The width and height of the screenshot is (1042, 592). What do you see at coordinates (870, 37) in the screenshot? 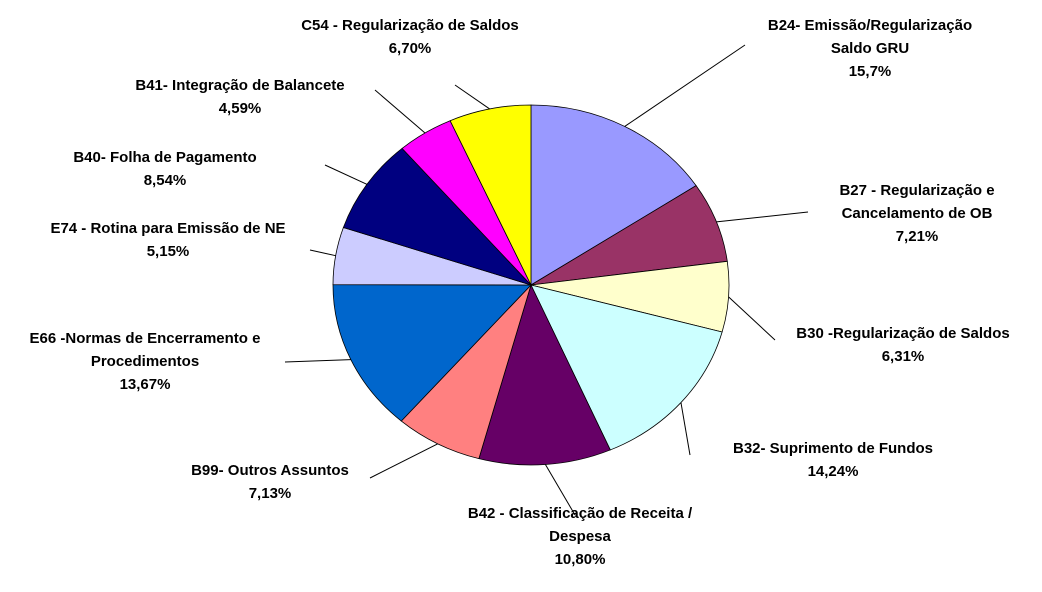
I see `slice-name: B24- Emissão/Regularização Saldo GRU` at bounding box center [870, 37].